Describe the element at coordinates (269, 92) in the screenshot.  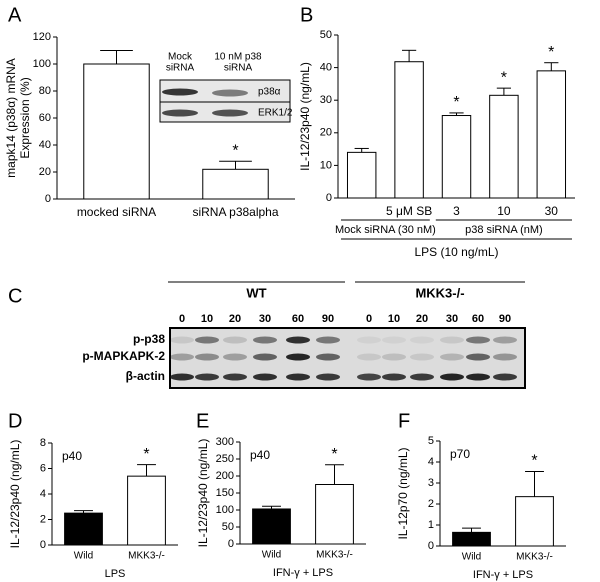
I see `inset-row-label: p38α` at that location.